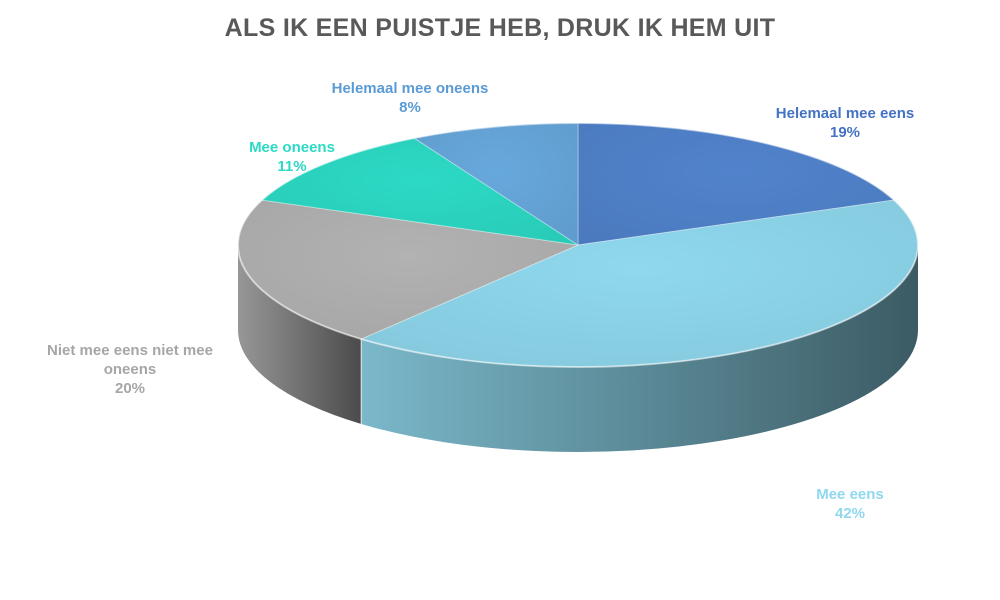  Describe the element at coordinates (130, 388) in the screenshot. I see `slice-percentage: 20%` at that location.